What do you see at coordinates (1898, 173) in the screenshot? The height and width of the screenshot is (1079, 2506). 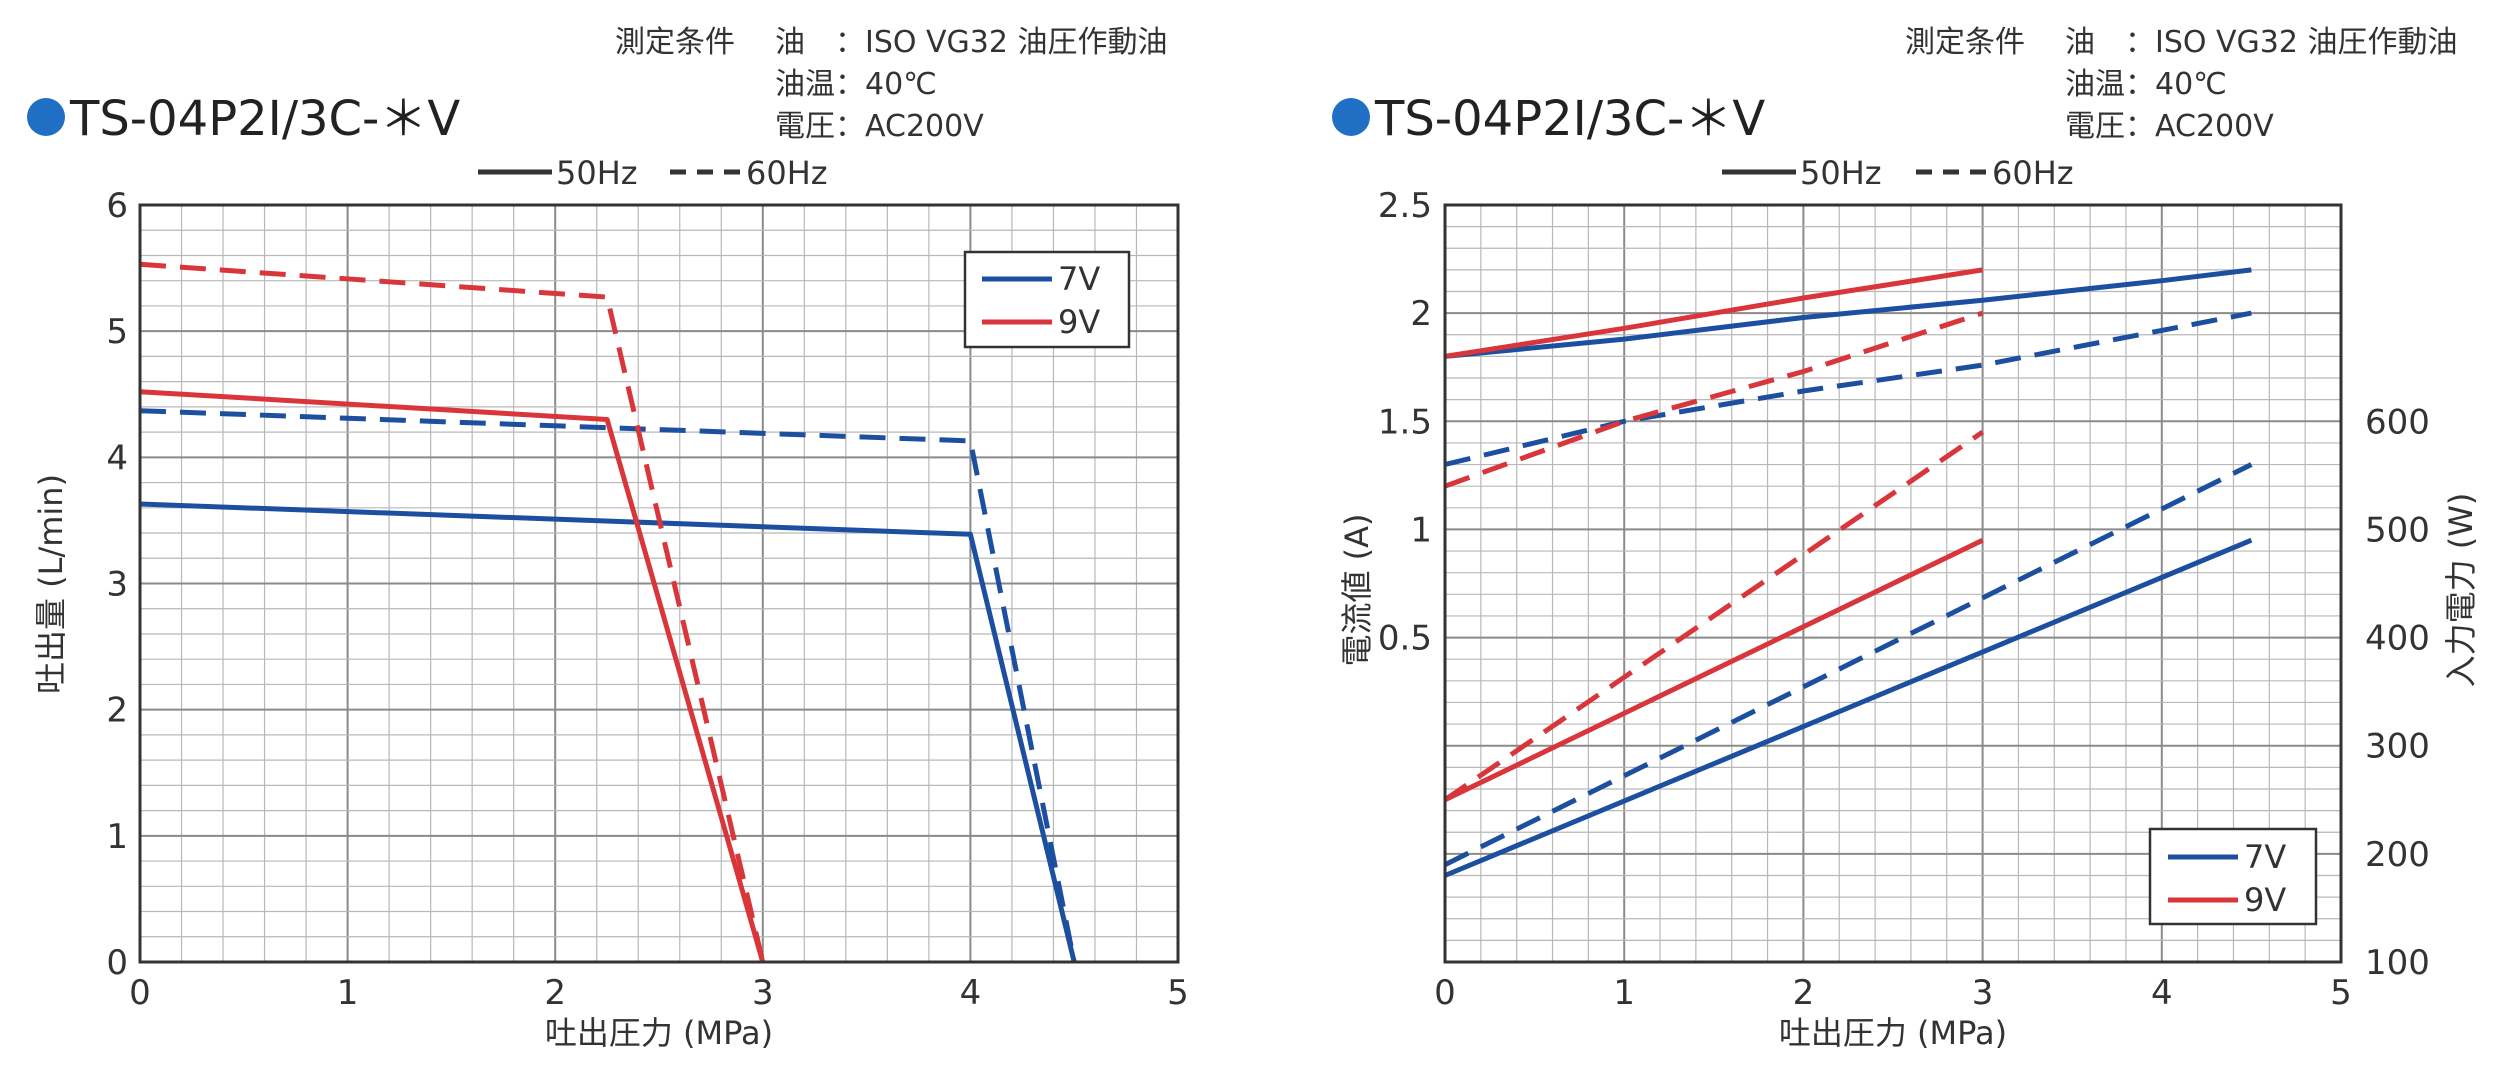 I see `right-line-style-legend: 50Hz 60Hz` at bounding box center [1898, 173].